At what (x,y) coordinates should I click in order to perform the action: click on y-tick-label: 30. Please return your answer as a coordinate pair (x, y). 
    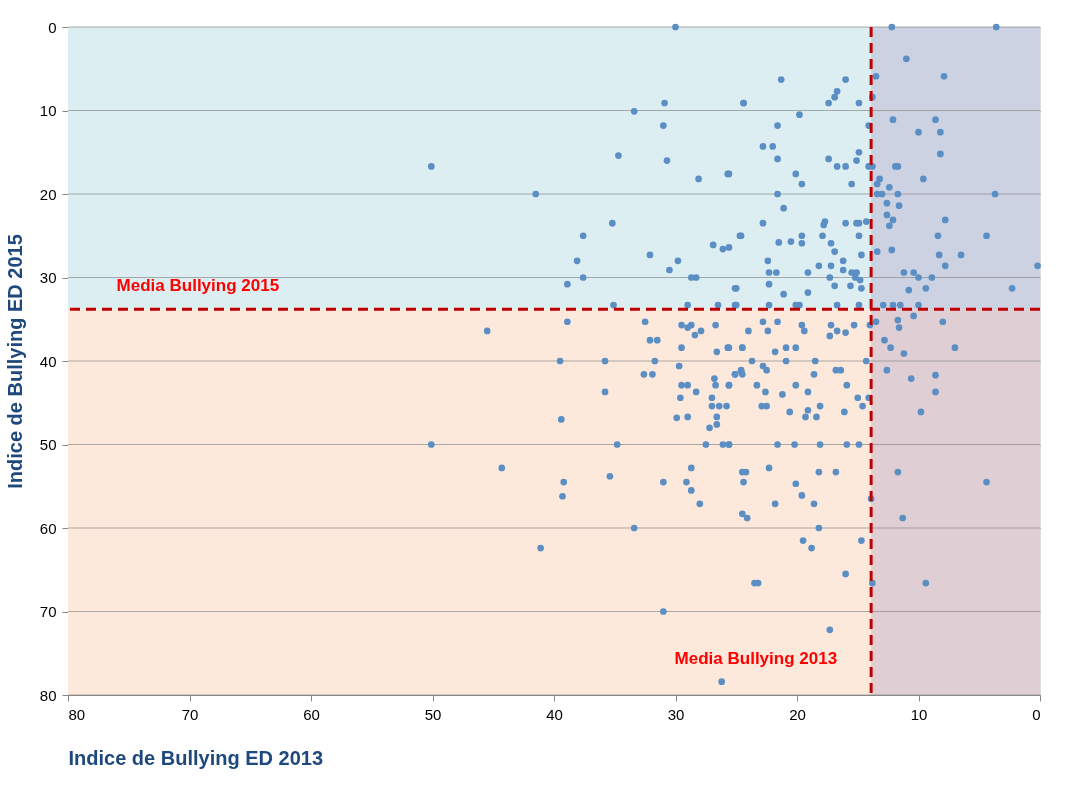
    Looking at the image, I should click on (48, 277).